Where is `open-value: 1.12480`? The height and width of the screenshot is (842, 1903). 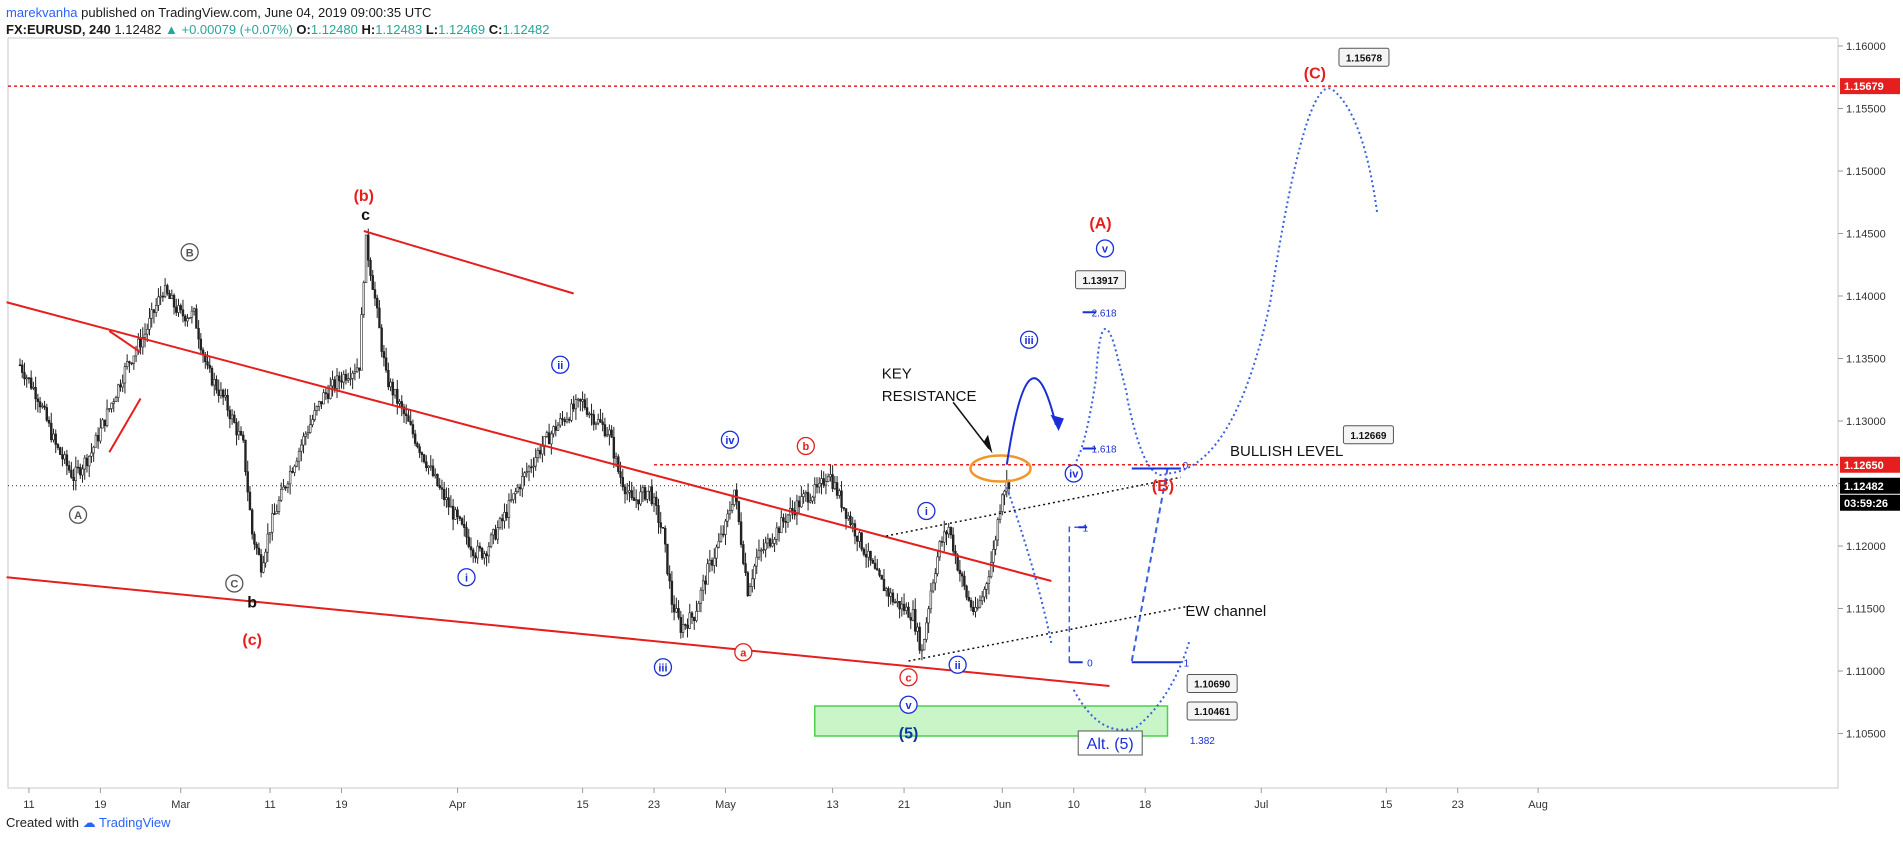
open-value: 1.12480 is located at coordinates (334, 29).